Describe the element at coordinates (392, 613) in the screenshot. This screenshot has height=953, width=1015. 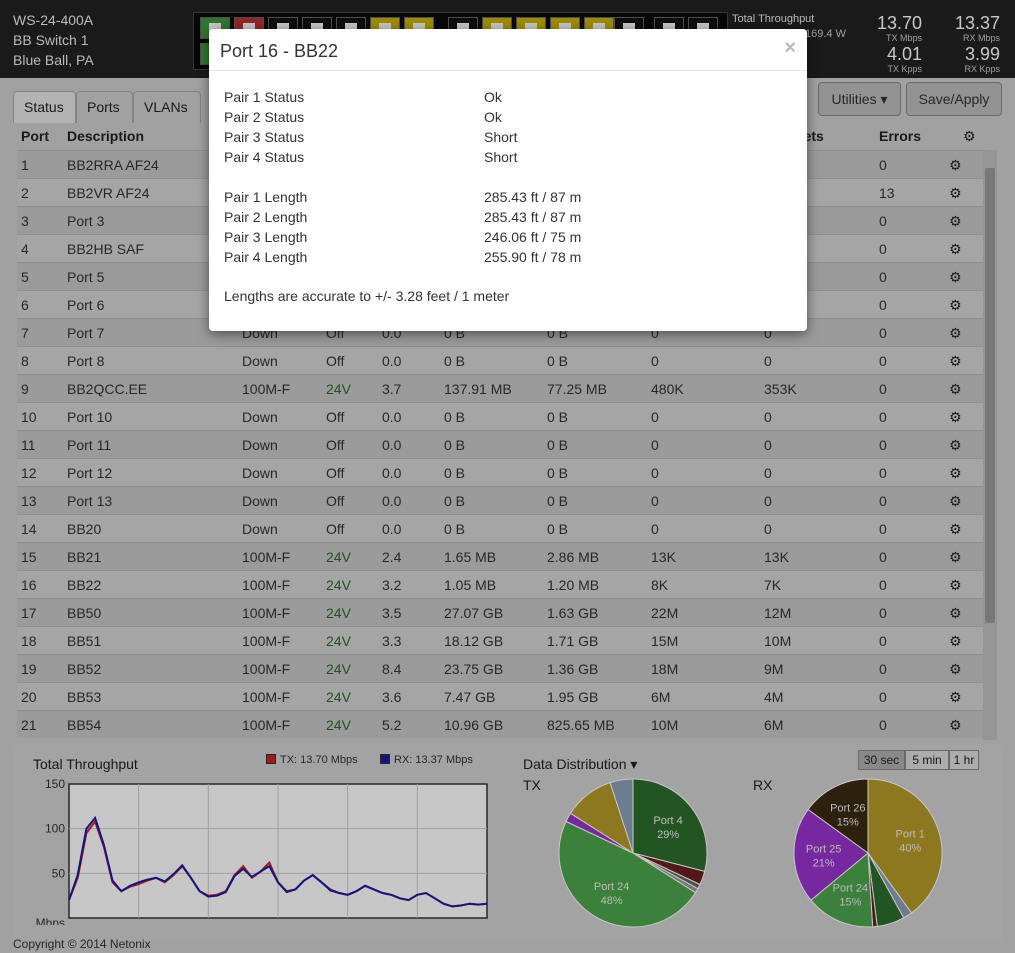
I see `cell-watts: 3.5` at that location.